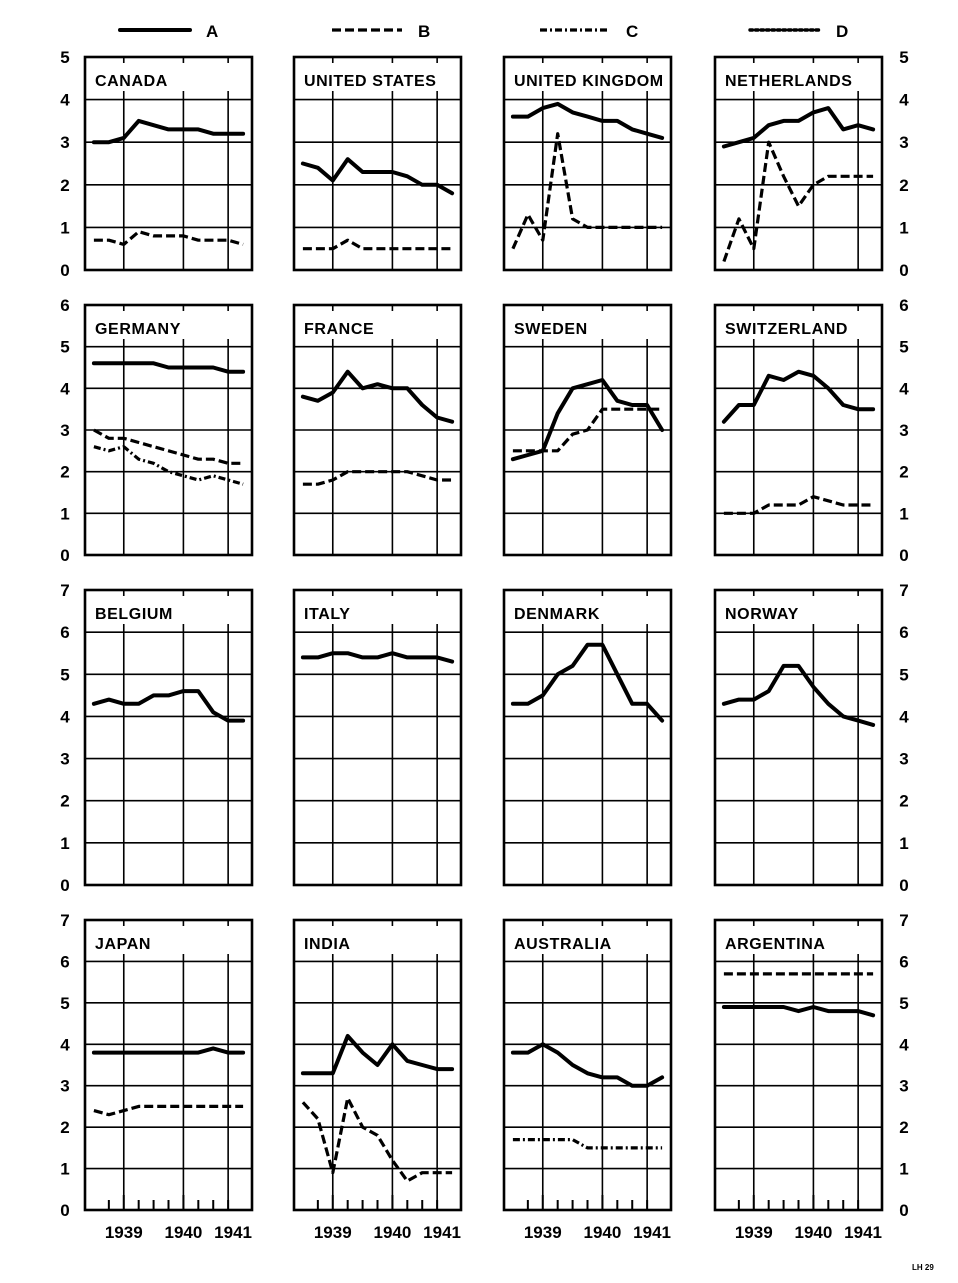 The width and height of the screenshot is (958, 1283). Describe the element at coordinates (903, 513) in the screenshot. I see `y-tick-label-right-switzerland-1: 1` at that location.